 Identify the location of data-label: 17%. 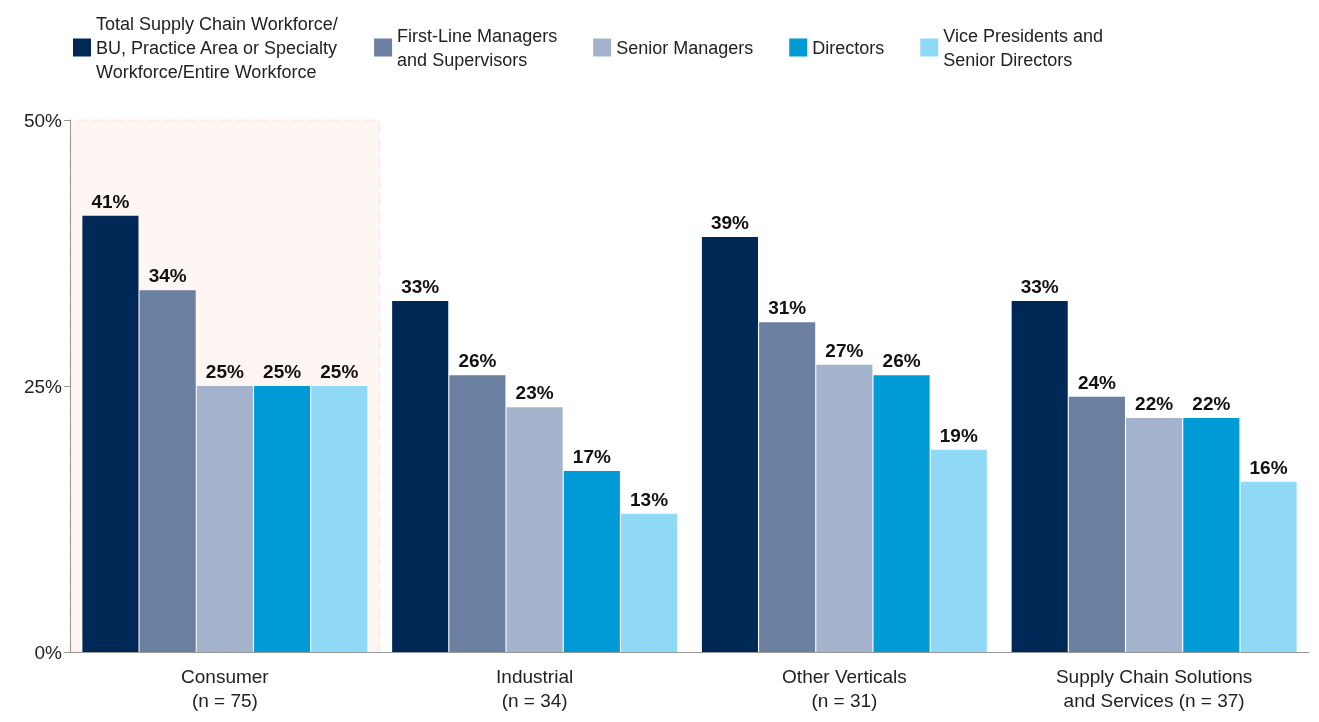
(591, 457).